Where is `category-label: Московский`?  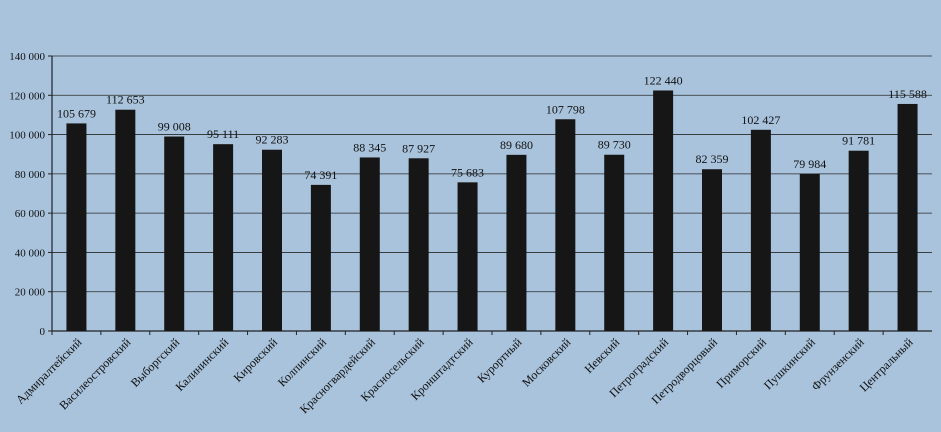
category-label: Московский is located at coordinates (546, 362).